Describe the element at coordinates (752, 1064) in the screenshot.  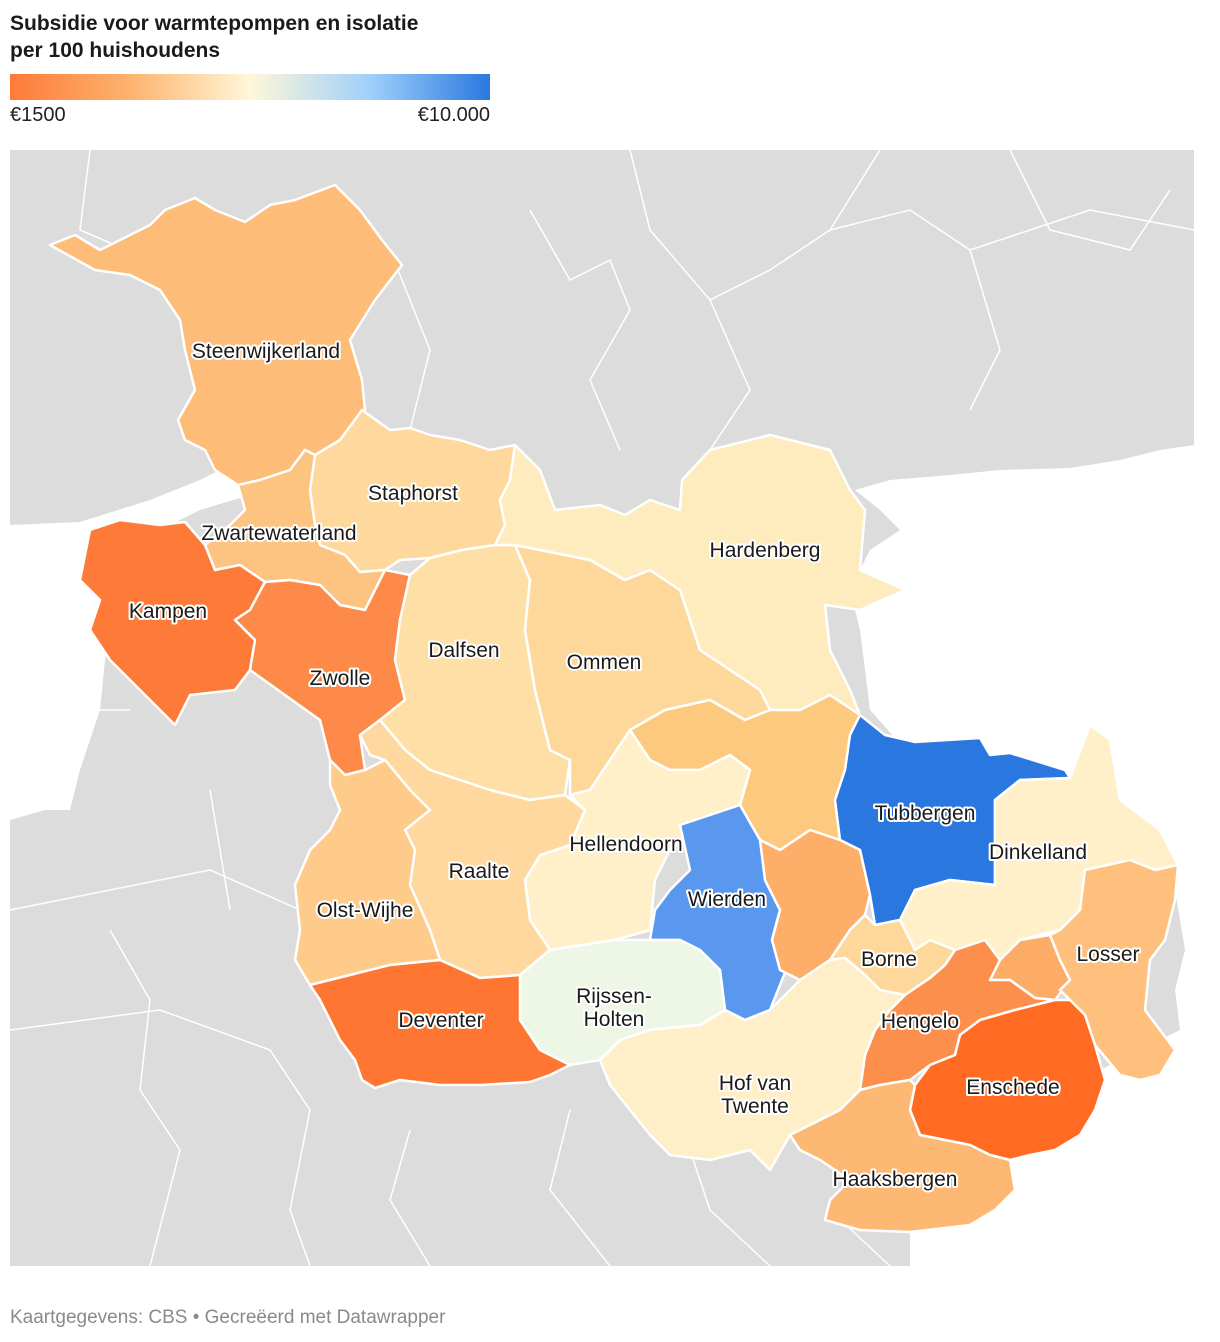
I see `region-hof-van-twente` at that location.